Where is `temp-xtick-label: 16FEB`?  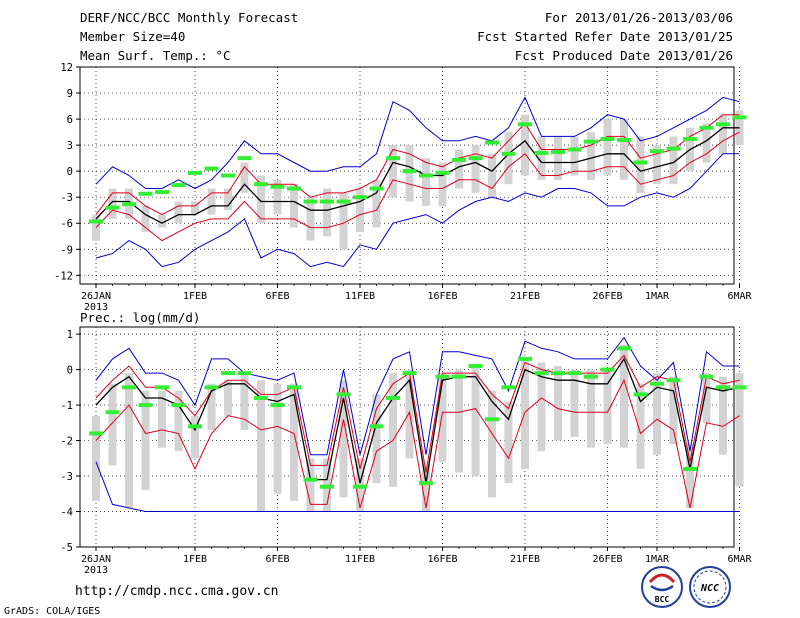 temp-xtick-label: 16FEB is located at coordinates (442, 296).